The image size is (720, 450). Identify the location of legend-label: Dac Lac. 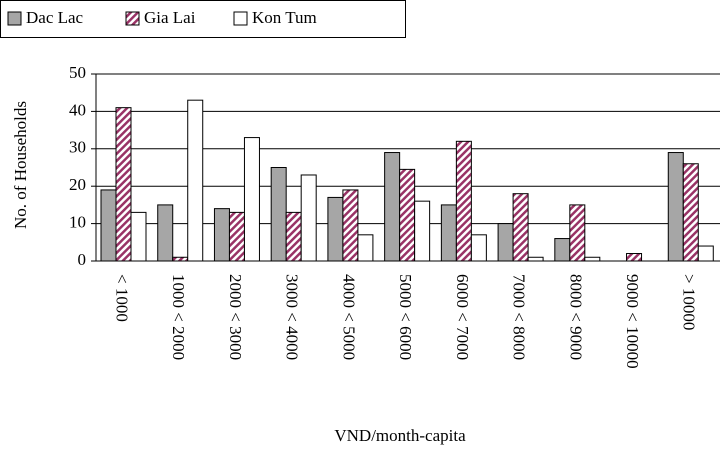
(55, 17).